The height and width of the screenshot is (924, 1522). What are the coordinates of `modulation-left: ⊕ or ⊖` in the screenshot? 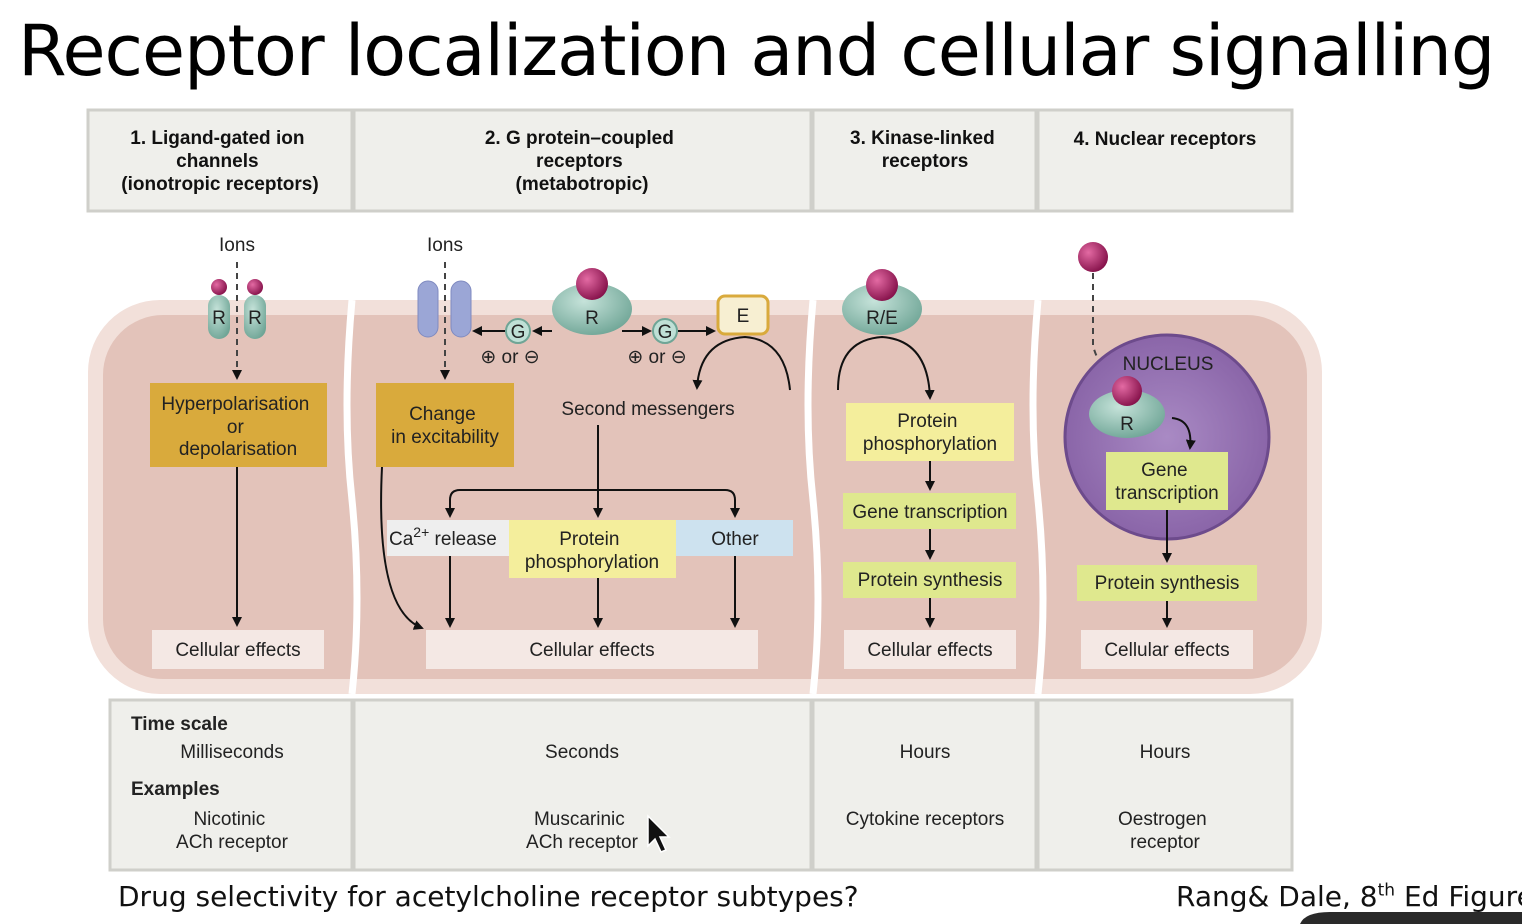 It's located at (509, 357).